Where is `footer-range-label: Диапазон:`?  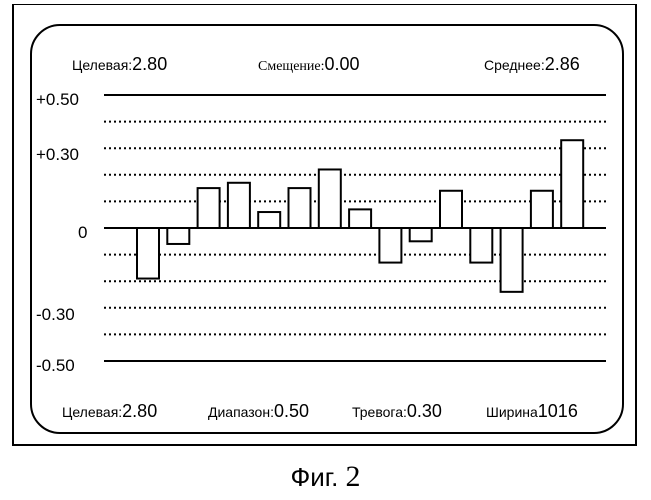
footer-range-label: Диапазон: is located at coordinates (241, 412).